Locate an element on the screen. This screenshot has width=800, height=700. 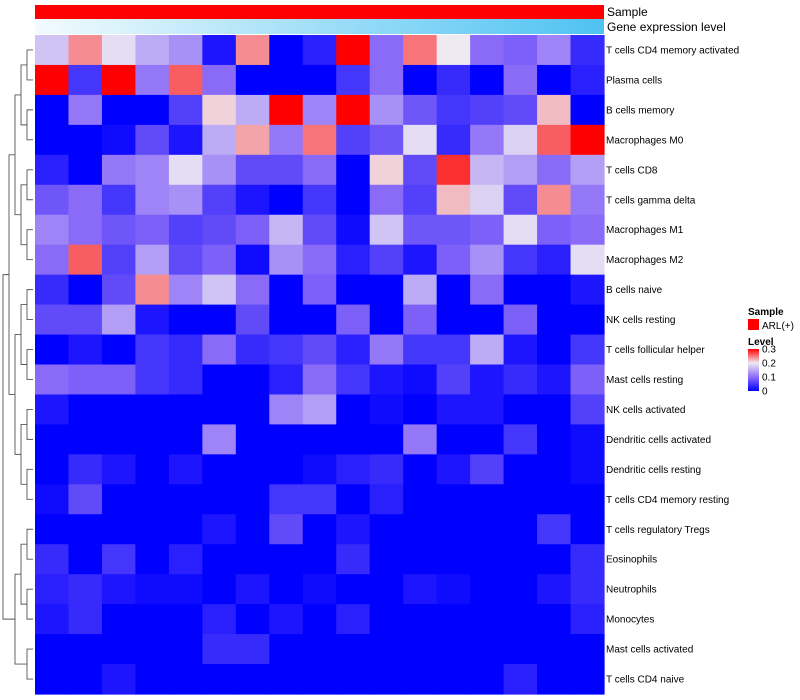
legend-level-tick: 0 is located at coordinates (765, 392).